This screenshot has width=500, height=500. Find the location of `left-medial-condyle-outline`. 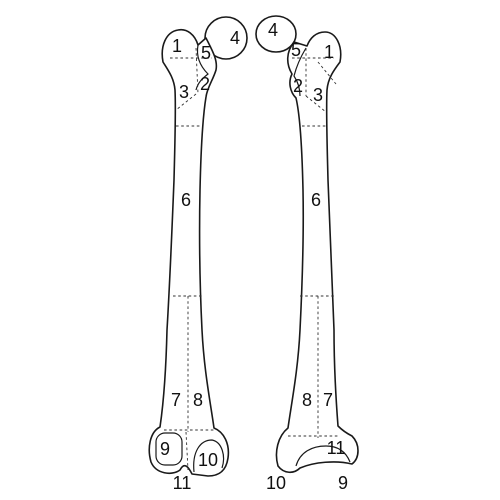

left-medial-condyle-outline is located at coordinates (169, 449).